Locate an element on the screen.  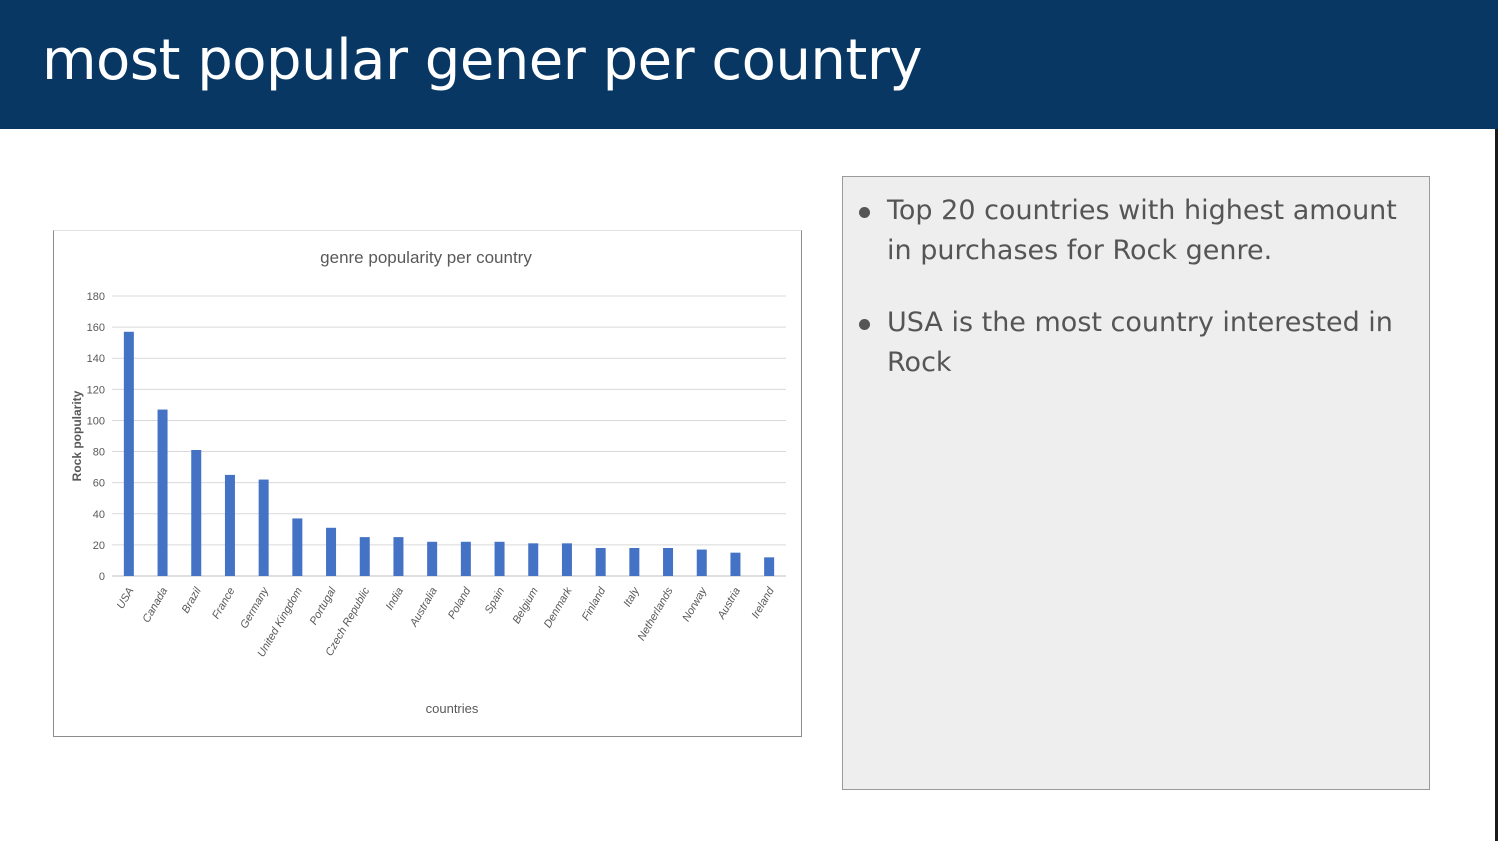
x-tick-label: Spain is located at coordinates (495, 601).